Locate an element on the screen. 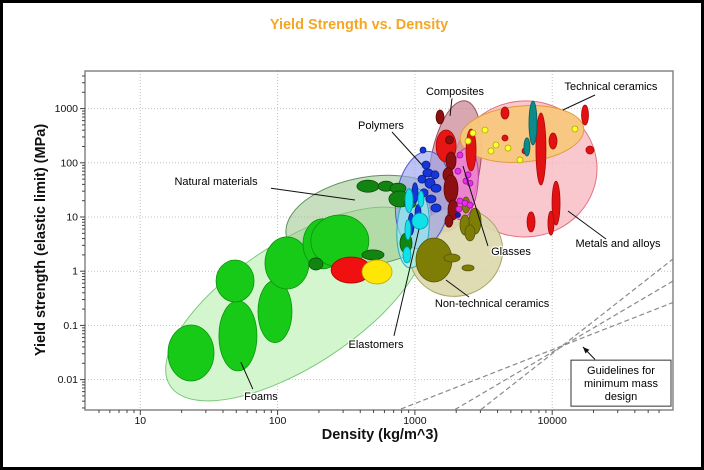 This screenshot has height=470, width=704. region-label: Non-technical ceramics is located at coordinates (492, 304).